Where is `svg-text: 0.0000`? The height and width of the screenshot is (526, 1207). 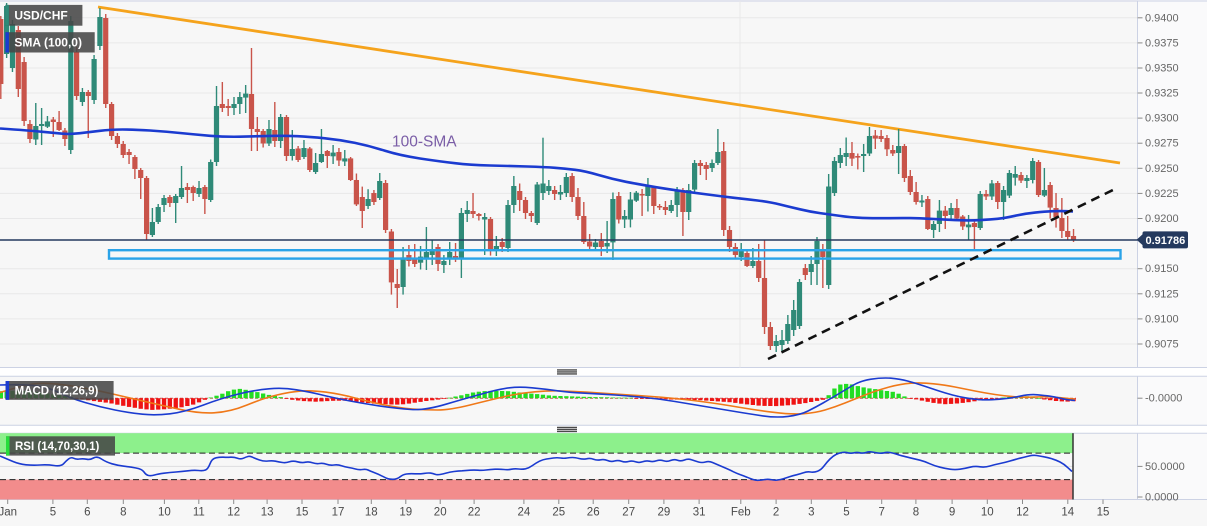
svg-text: 0.0000 is located at coordinates (1162, 498).